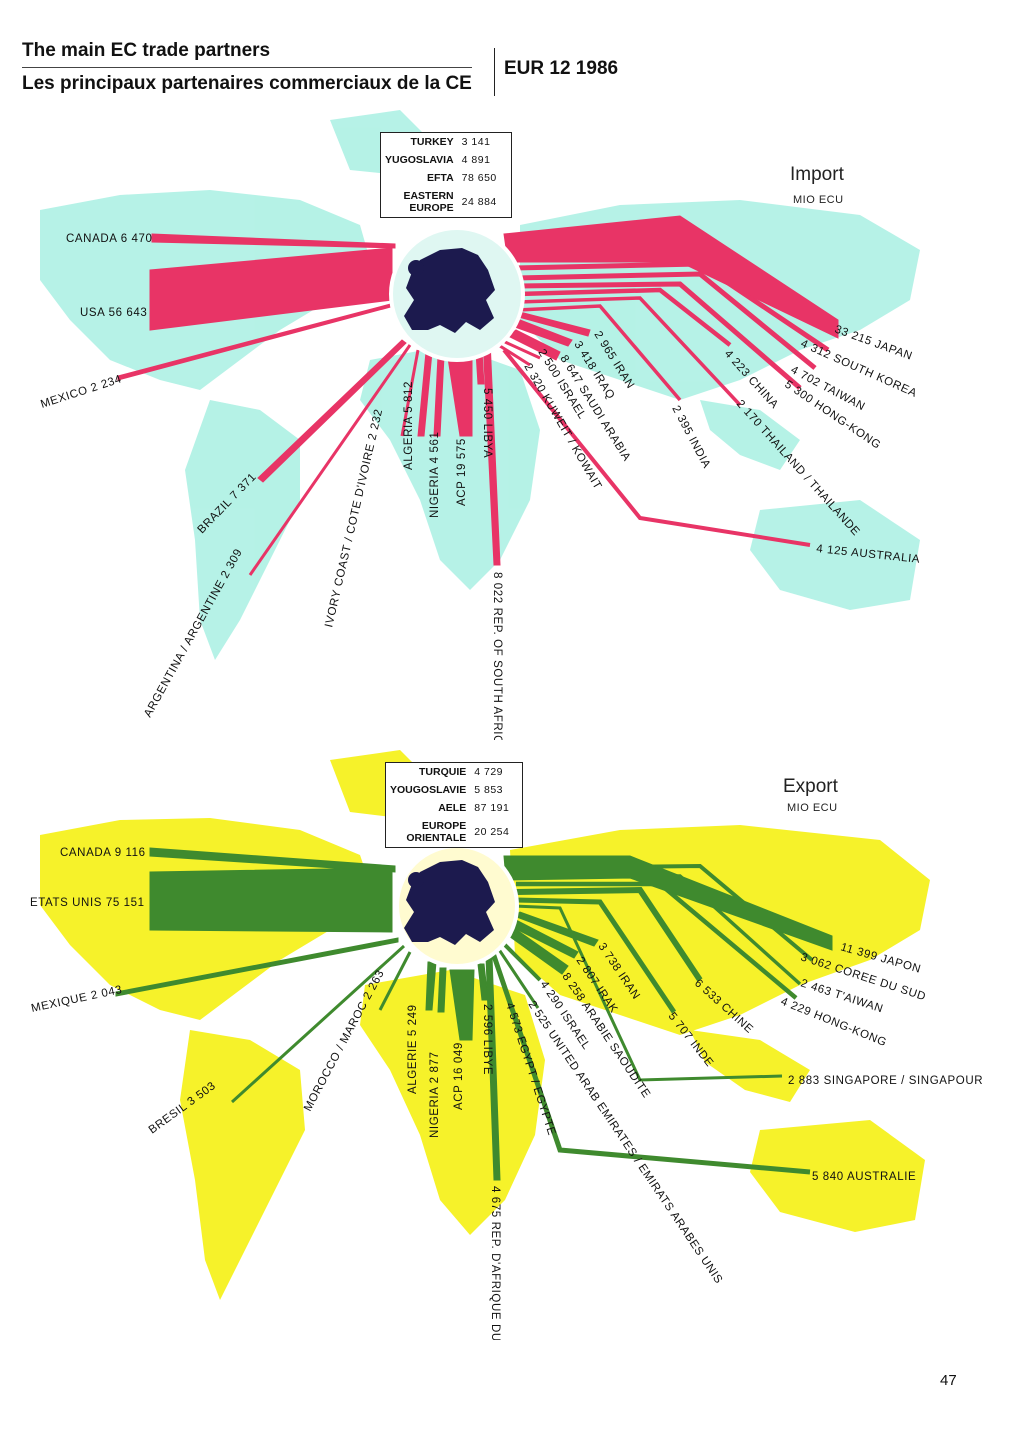  I want to click on box-row: AELE 87 191, so click(474, 808).